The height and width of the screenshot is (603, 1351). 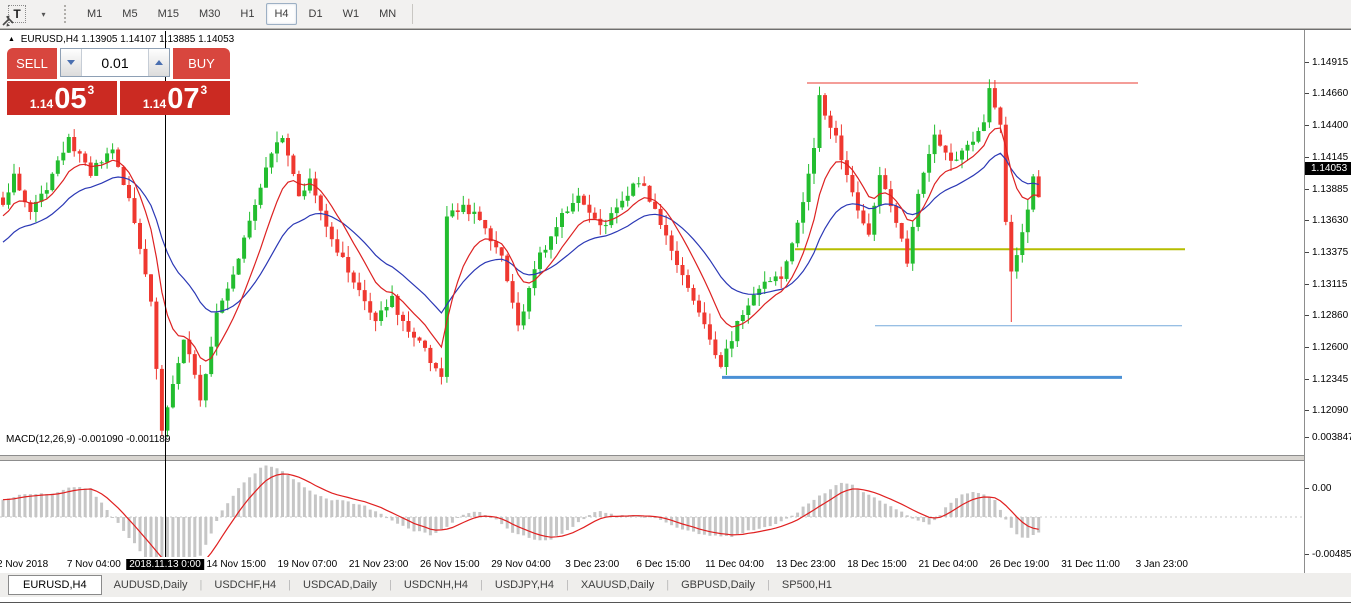 I want to click on price-axis-tick: 1.13375, so click(x=1326, y=252).